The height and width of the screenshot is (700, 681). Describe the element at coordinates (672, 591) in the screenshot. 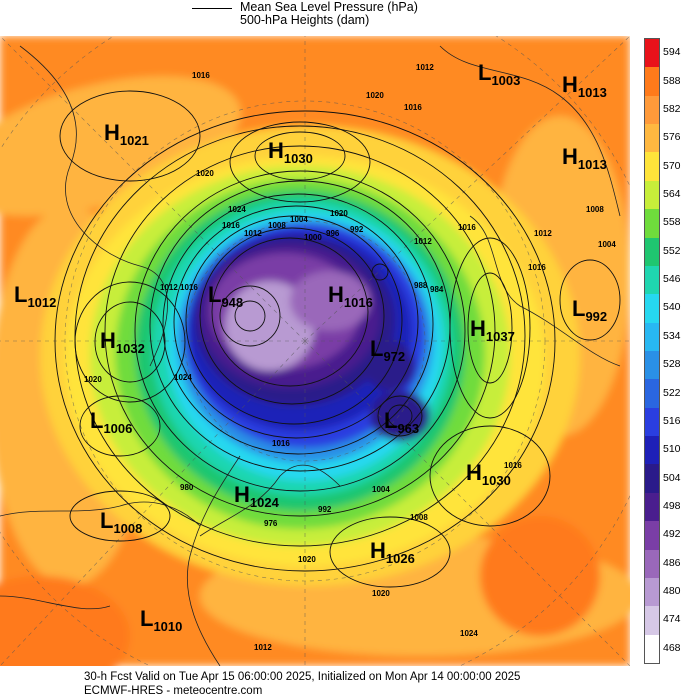

I see `colorbar-level-label: 480` at that location.